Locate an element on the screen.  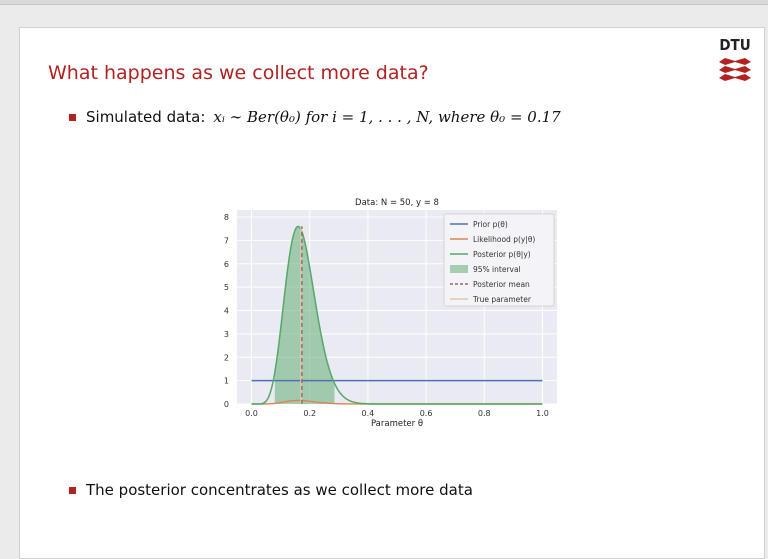
legend-label: Likelihood p(y|θ) is located at coordinates (504, 239).